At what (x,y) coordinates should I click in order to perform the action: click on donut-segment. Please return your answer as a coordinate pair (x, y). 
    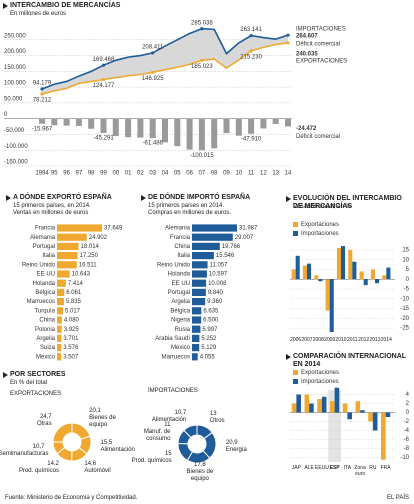
    Looking at the image, I should click on (62, 432).